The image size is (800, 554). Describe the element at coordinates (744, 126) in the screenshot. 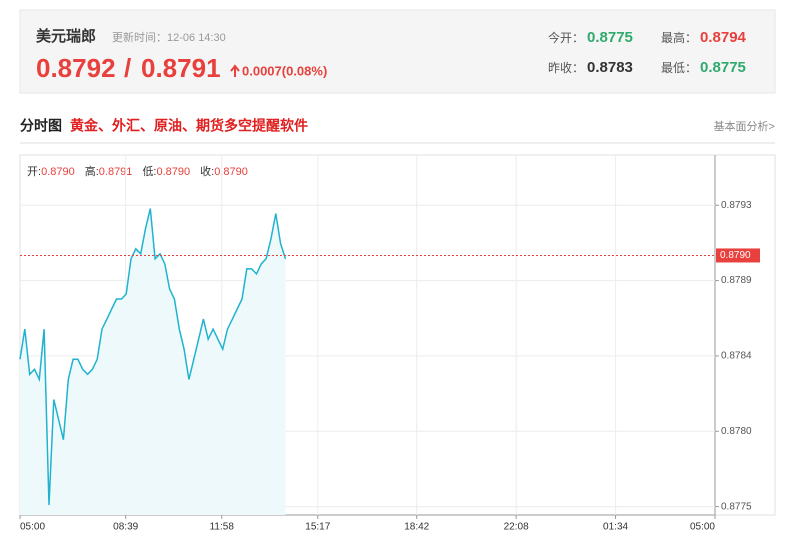

I see `fundamentals-link: 基本面分析>` at that location.